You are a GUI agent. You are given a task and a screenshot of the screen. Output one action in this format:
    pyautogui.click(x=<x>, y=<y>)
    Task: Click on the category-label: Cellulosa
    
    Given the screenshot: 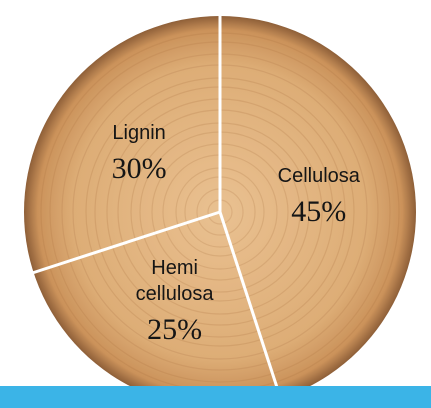 What is the action you would take?
    pyautogui.click(x=318, y=176)
    